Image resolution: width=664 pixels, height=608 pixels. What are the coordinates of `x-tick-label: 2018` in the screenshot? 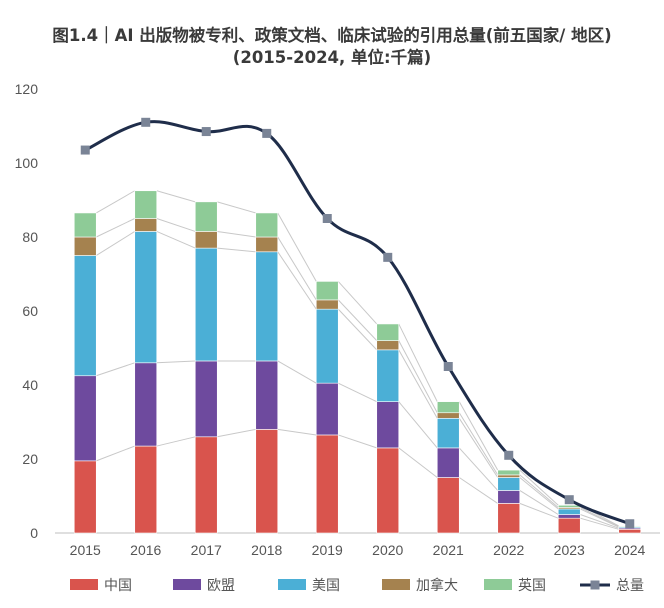 It's located at (266, 550).